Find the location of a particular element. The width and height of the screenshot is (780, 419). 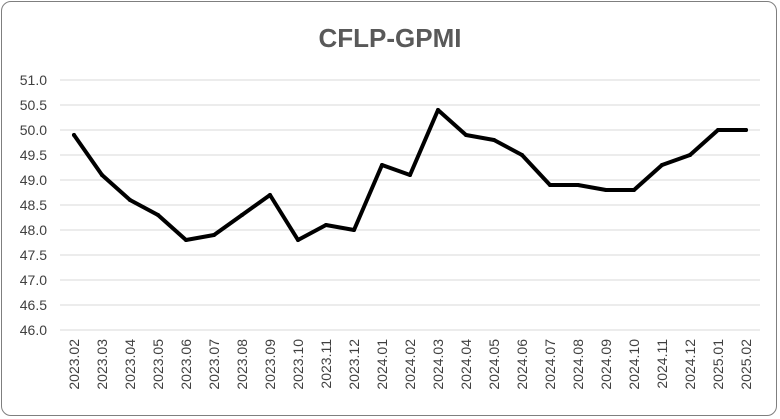

x-tick-label: 2024.05 is located at coordinates (494, 364).